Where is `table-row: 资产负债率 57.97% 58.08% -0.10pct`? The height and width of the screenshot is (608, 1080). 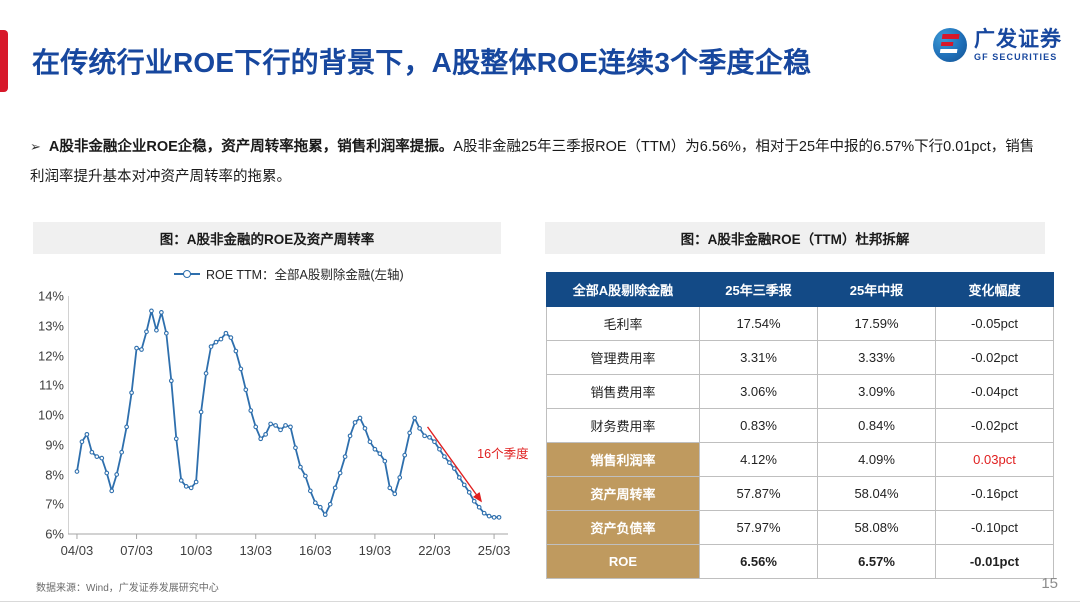
table-row: 资产负债率 57.97% 58.08% -0.10pct is located at coordinates (800, 527).